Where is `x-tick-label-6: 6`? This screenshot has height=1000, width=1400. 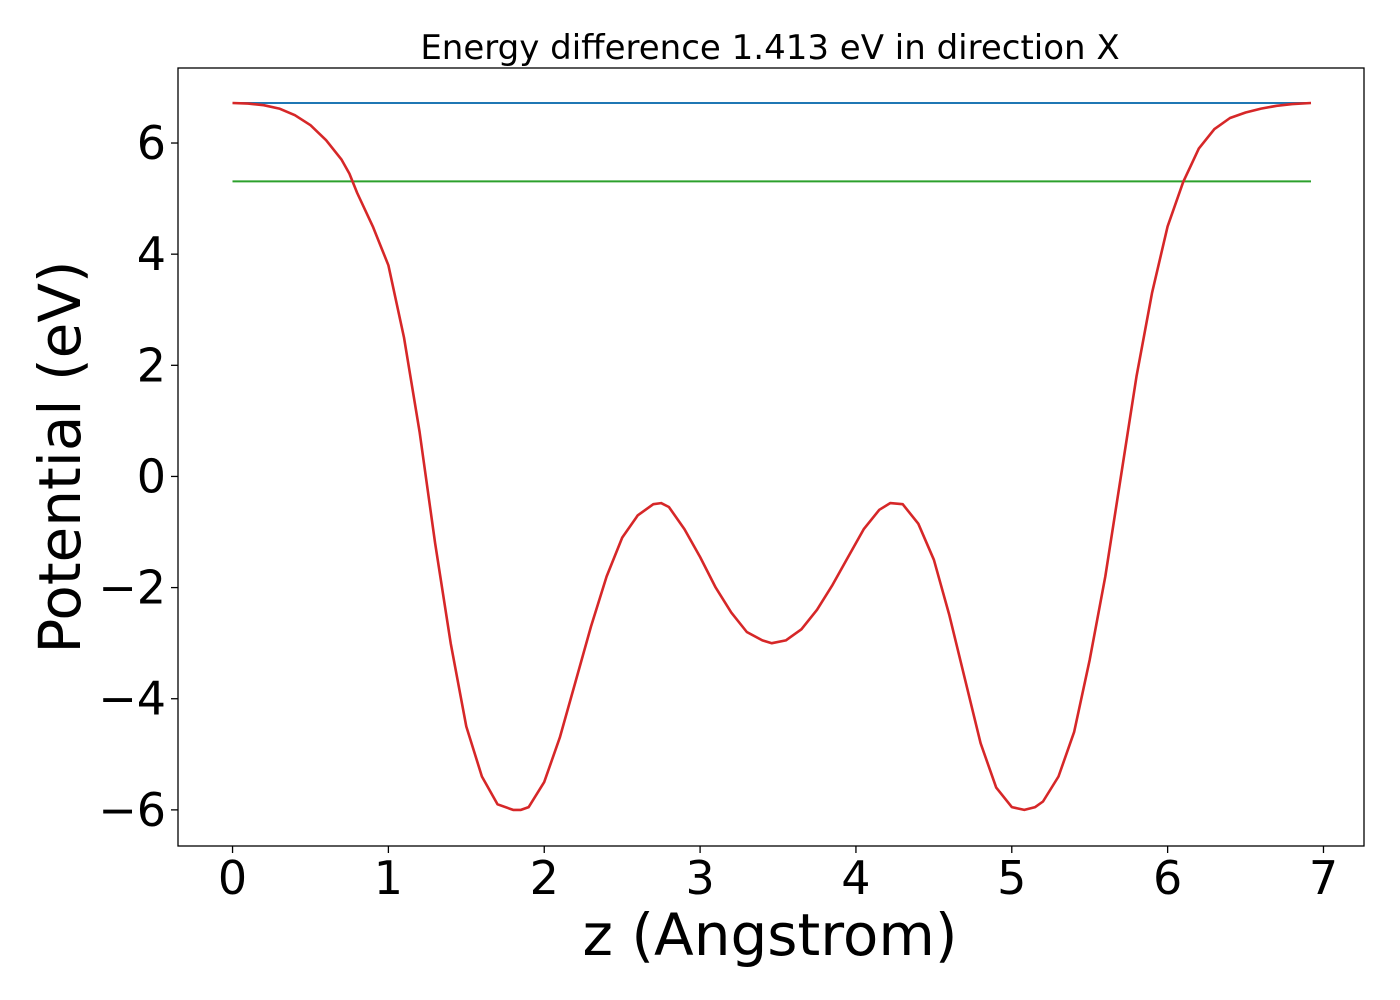 x-tick-label-6: 6 is located at coordinates (1167, 878).